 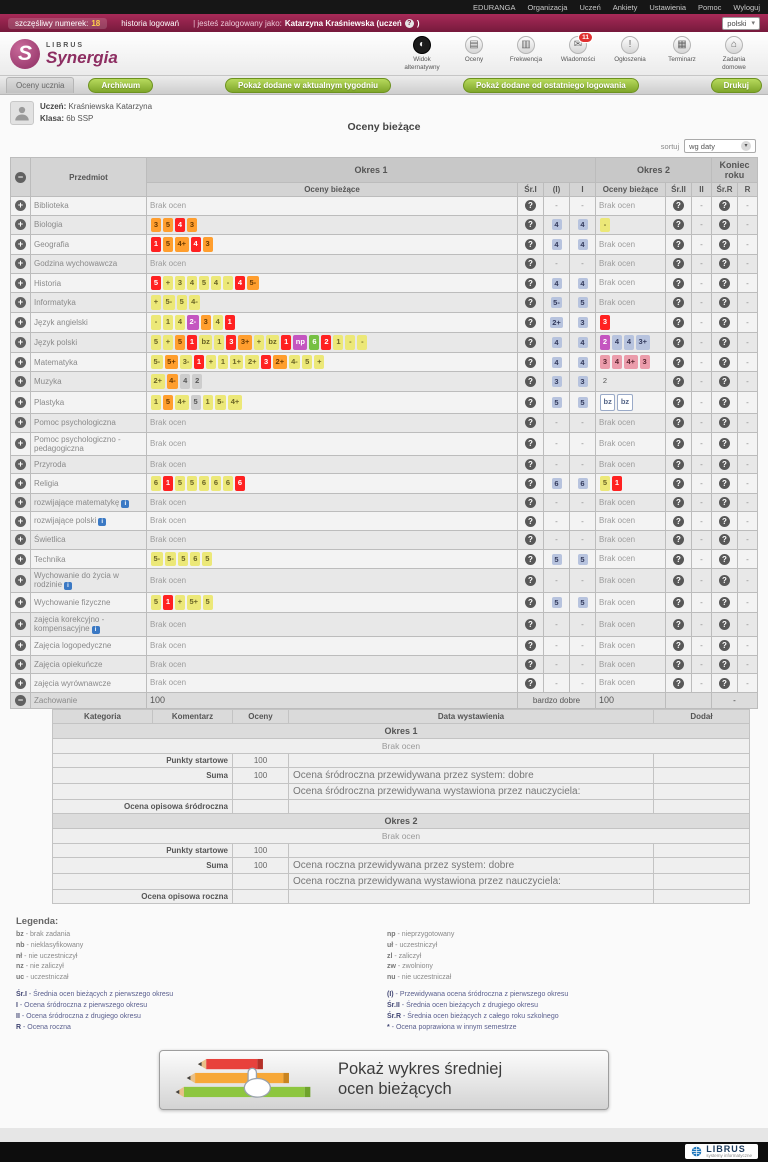 I want to click on predicted-okres1-chip: 3, so click(x=556, y=382).